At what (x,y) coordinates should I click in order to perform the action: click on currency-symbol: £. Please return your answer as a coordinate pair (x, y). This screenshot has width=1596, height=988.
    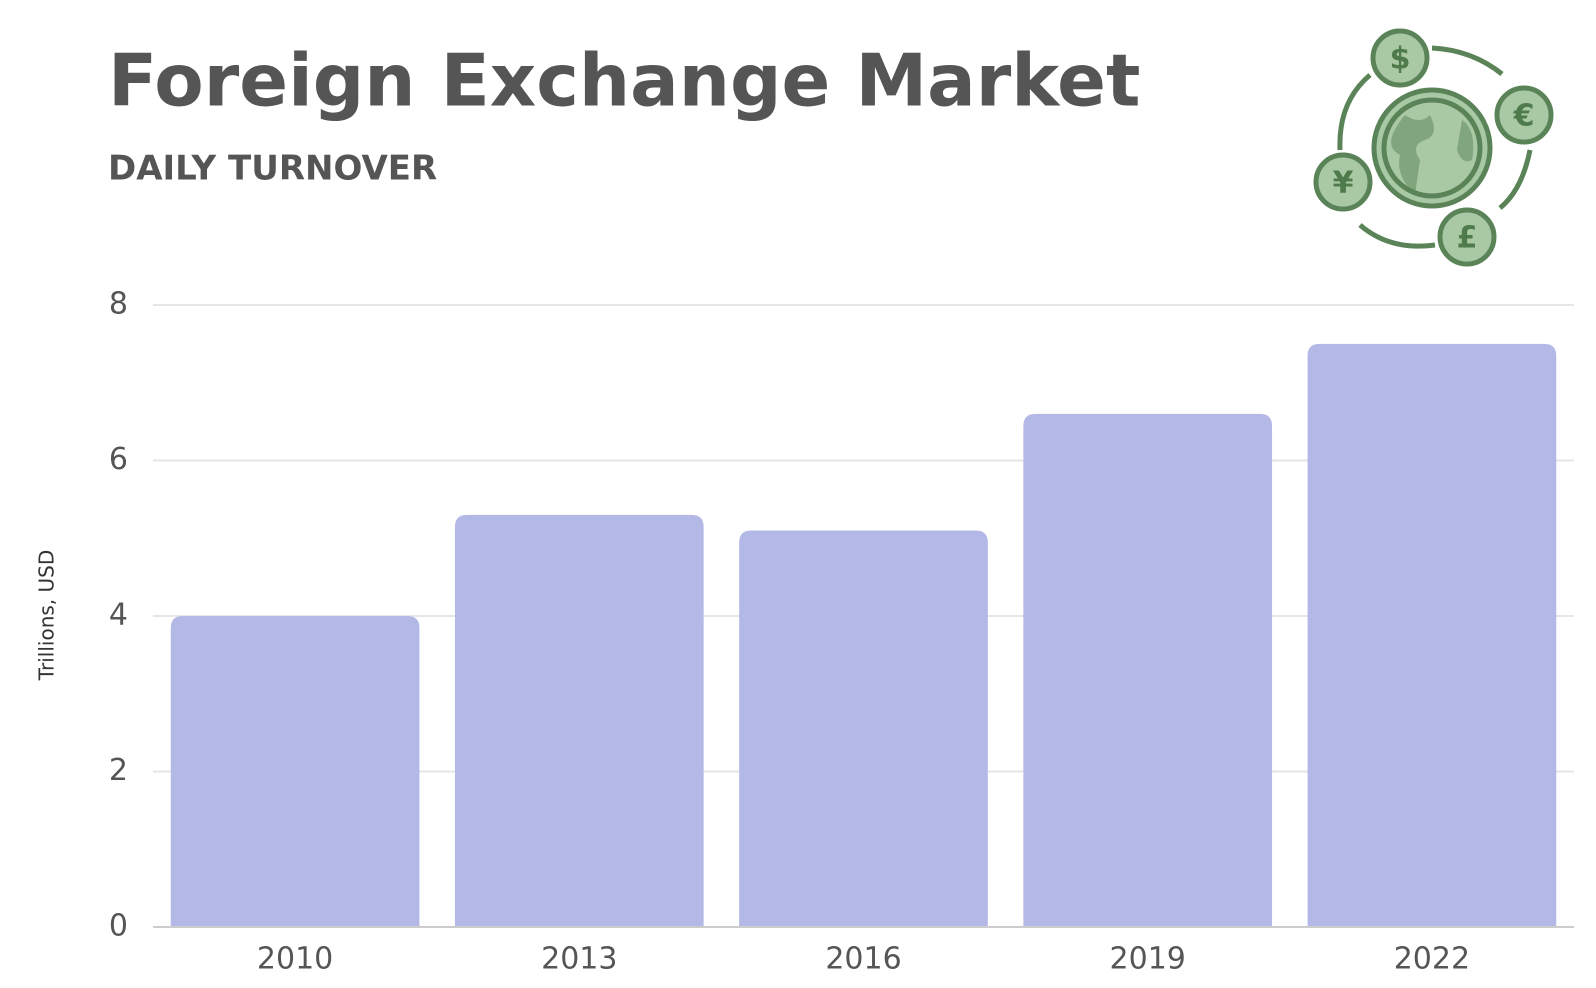
    Looking at the image, I should click on (1467, 238).